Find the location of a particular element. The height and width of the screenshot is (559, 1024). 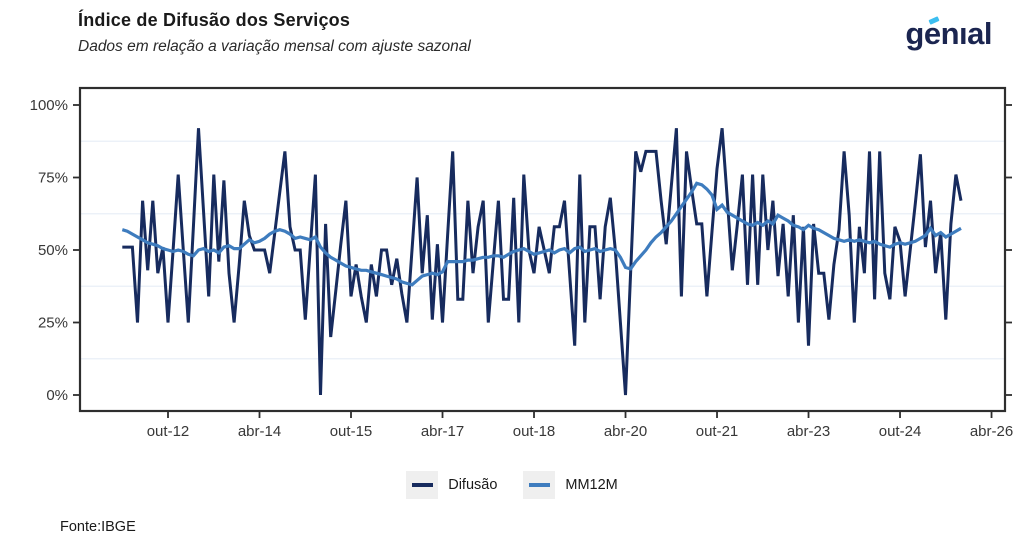

difusao-line-swatch-icon is located at coordinates (422, 485).